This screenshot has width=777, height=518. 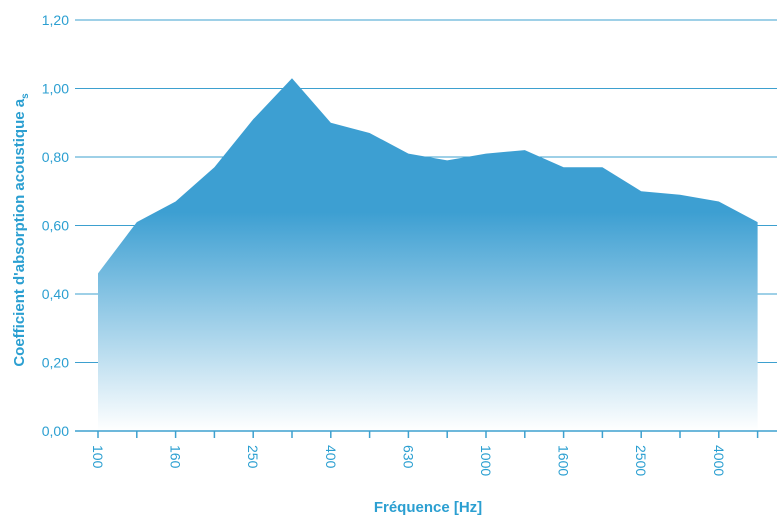 I want to click on y-axis-ticks: 0,00 0,20 0,40 0,60 0,80 1,00 1,20, so click(x=55, y=225).